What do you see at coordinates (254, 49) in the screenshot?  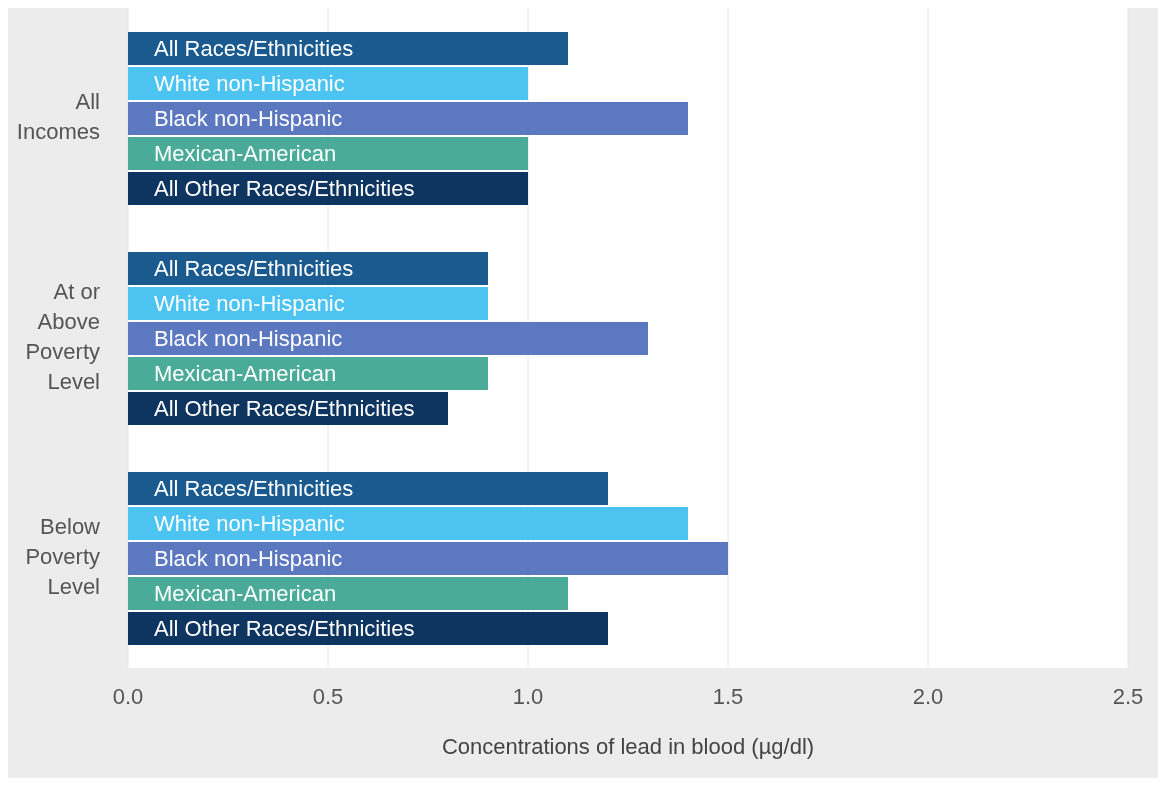 I see `series-label: All Races/Ethnicities` at bounding box center [254, 49].